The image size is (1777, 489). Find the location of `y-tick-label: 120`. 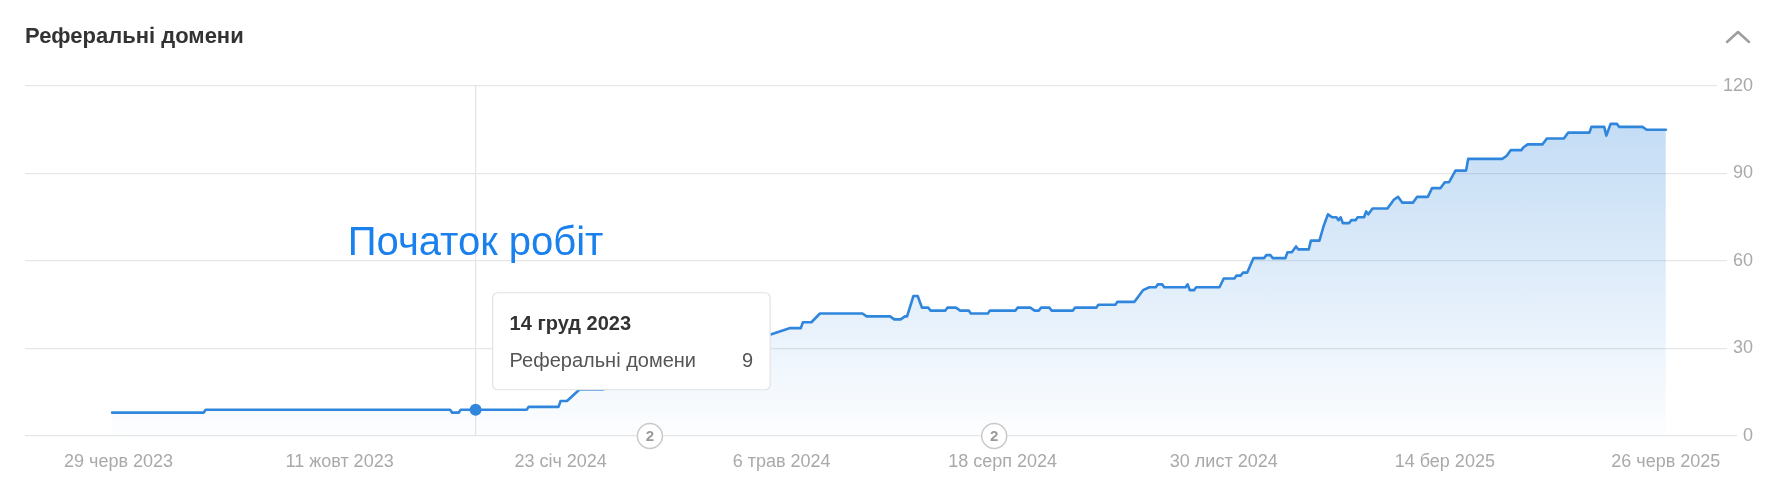

y-tick-label: 120 is located at coordinates (1737, 84).